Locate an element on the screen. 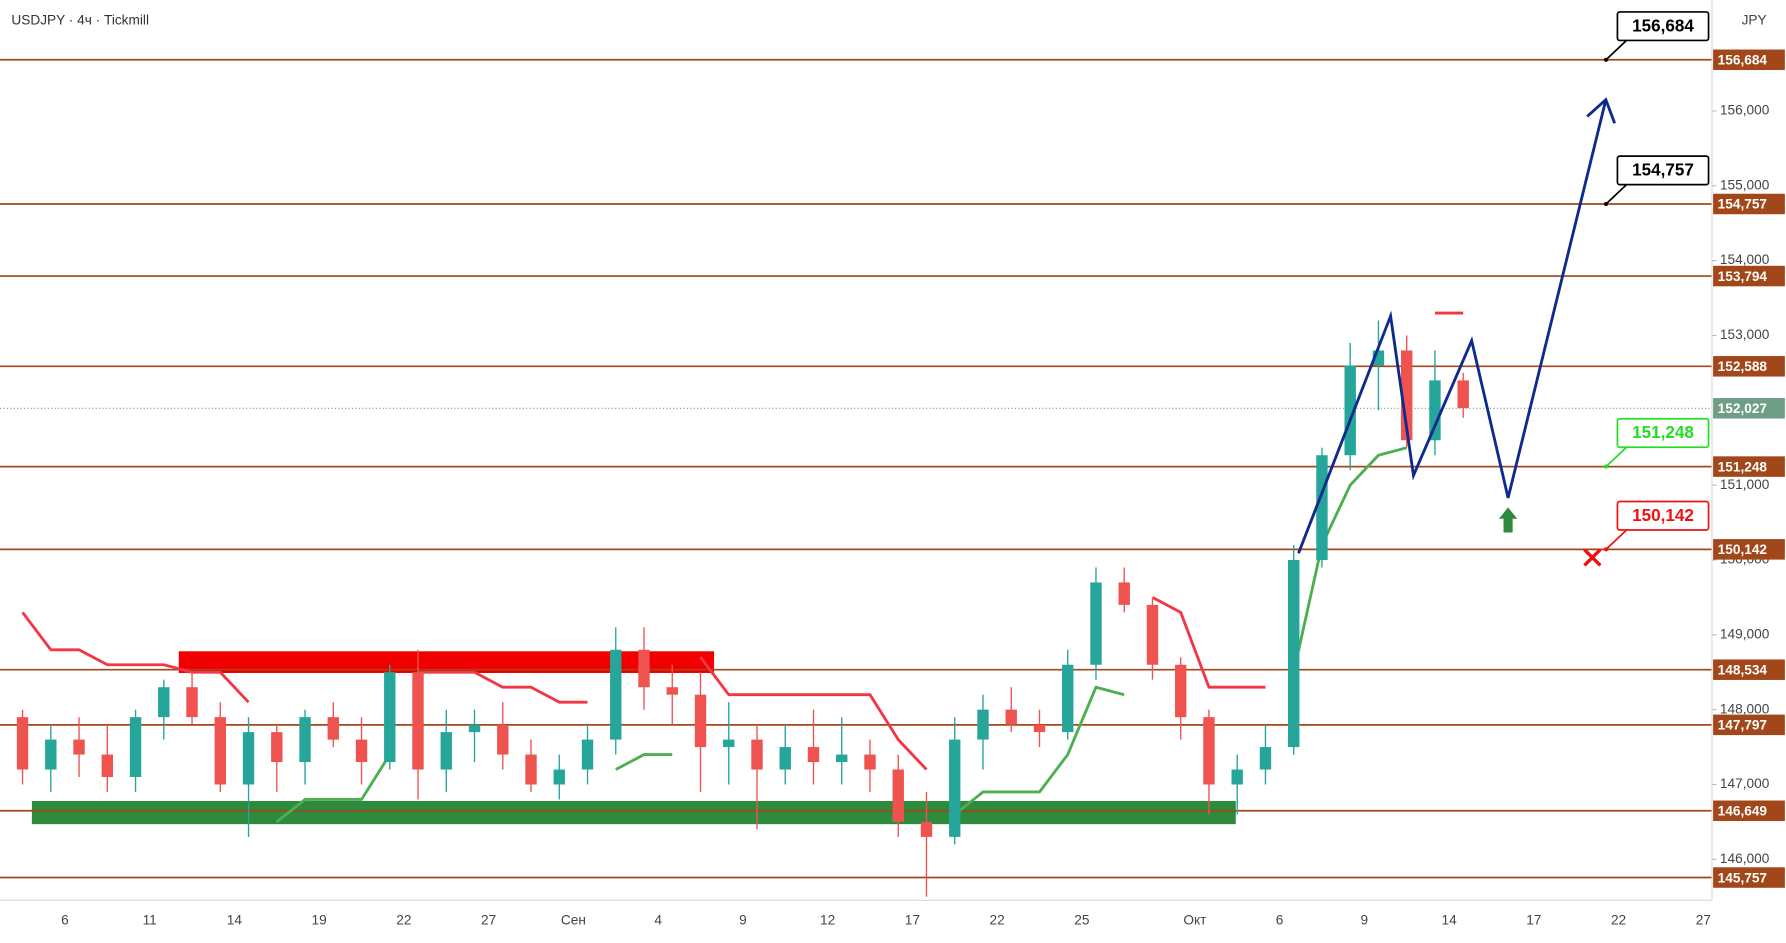 This screenshot has width=1786, height=943. callout-label: 154,757 is located at coordinates (1663, 169).